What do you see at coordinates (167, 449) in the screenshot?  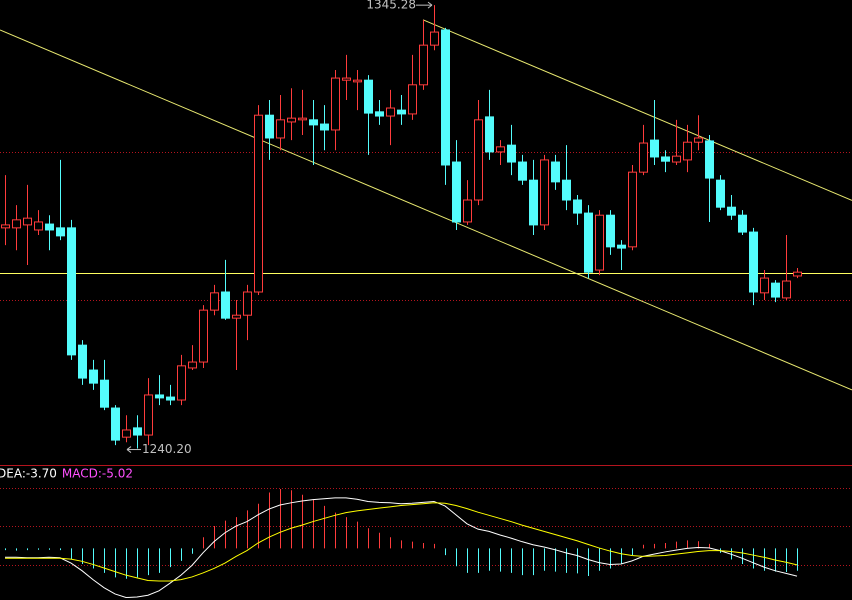 I see `annotation-label: 1240.20` at bounding box center [167, 449].